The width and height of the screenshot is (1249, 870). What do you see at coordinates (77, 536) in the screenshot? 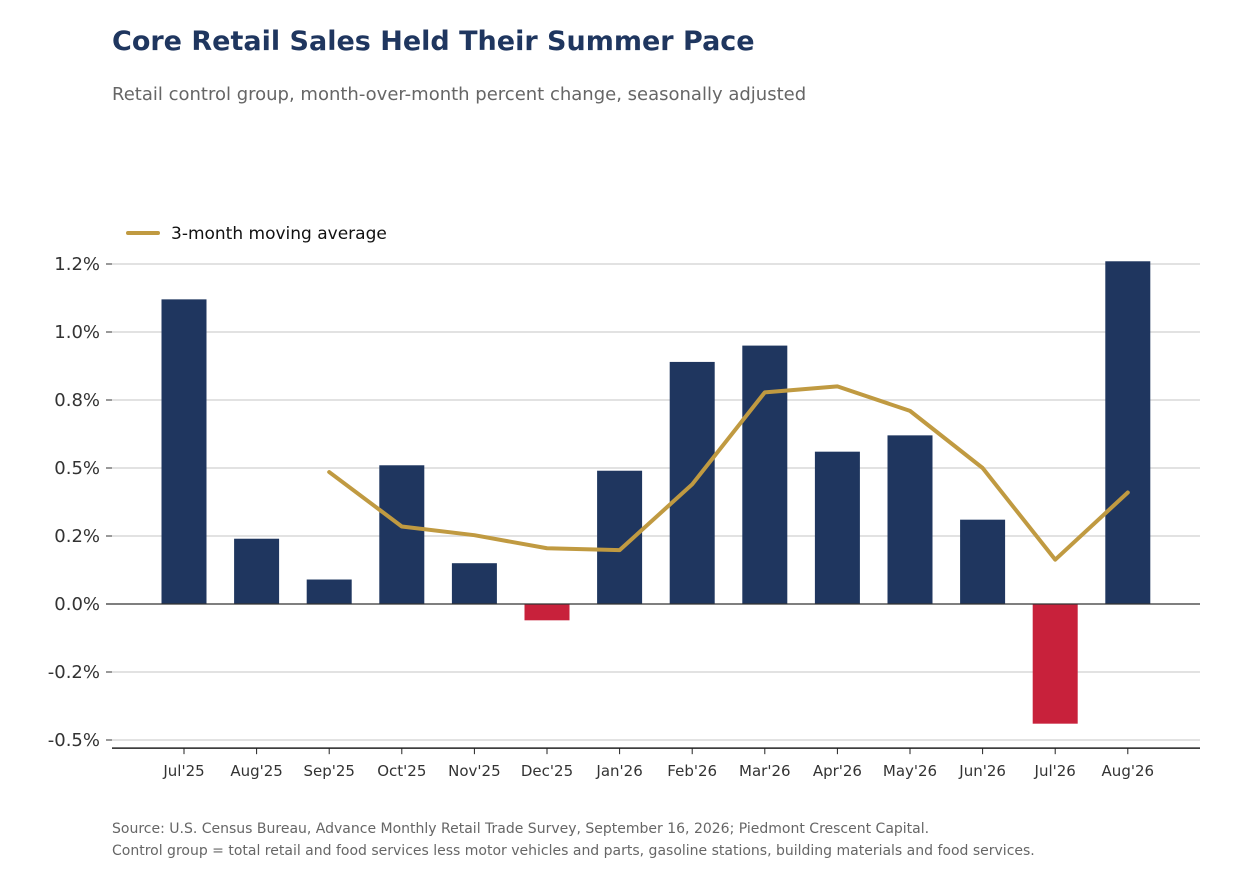
I see `y-tick-label: 0.2%` at bounding box center [77, 536].